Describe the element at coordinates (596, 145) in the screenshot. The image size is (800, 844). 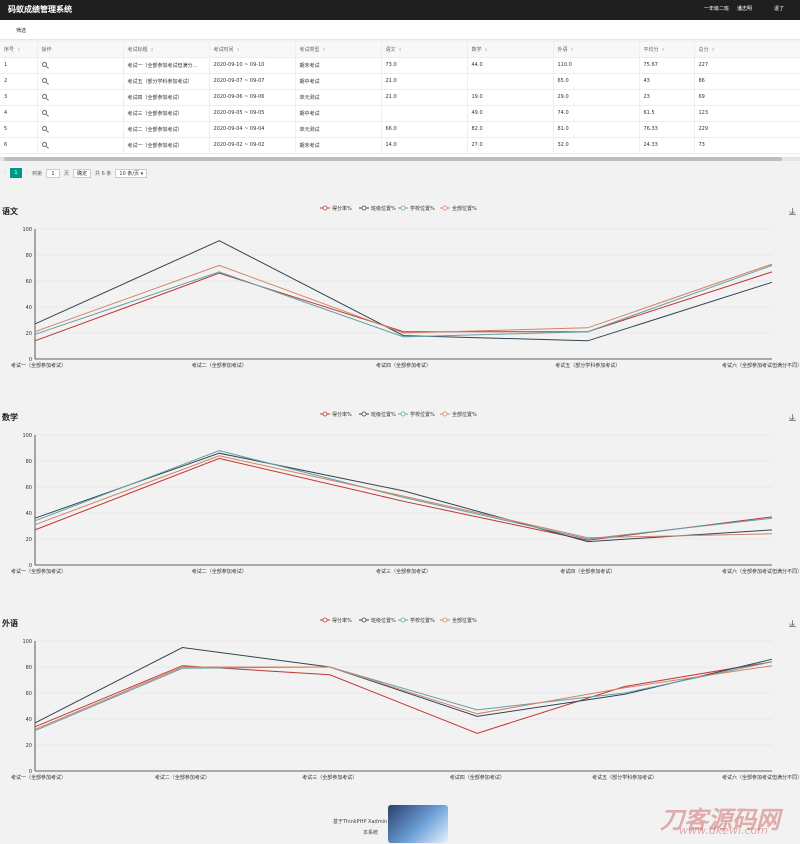
I see `table-cell: 32.0` at that location.